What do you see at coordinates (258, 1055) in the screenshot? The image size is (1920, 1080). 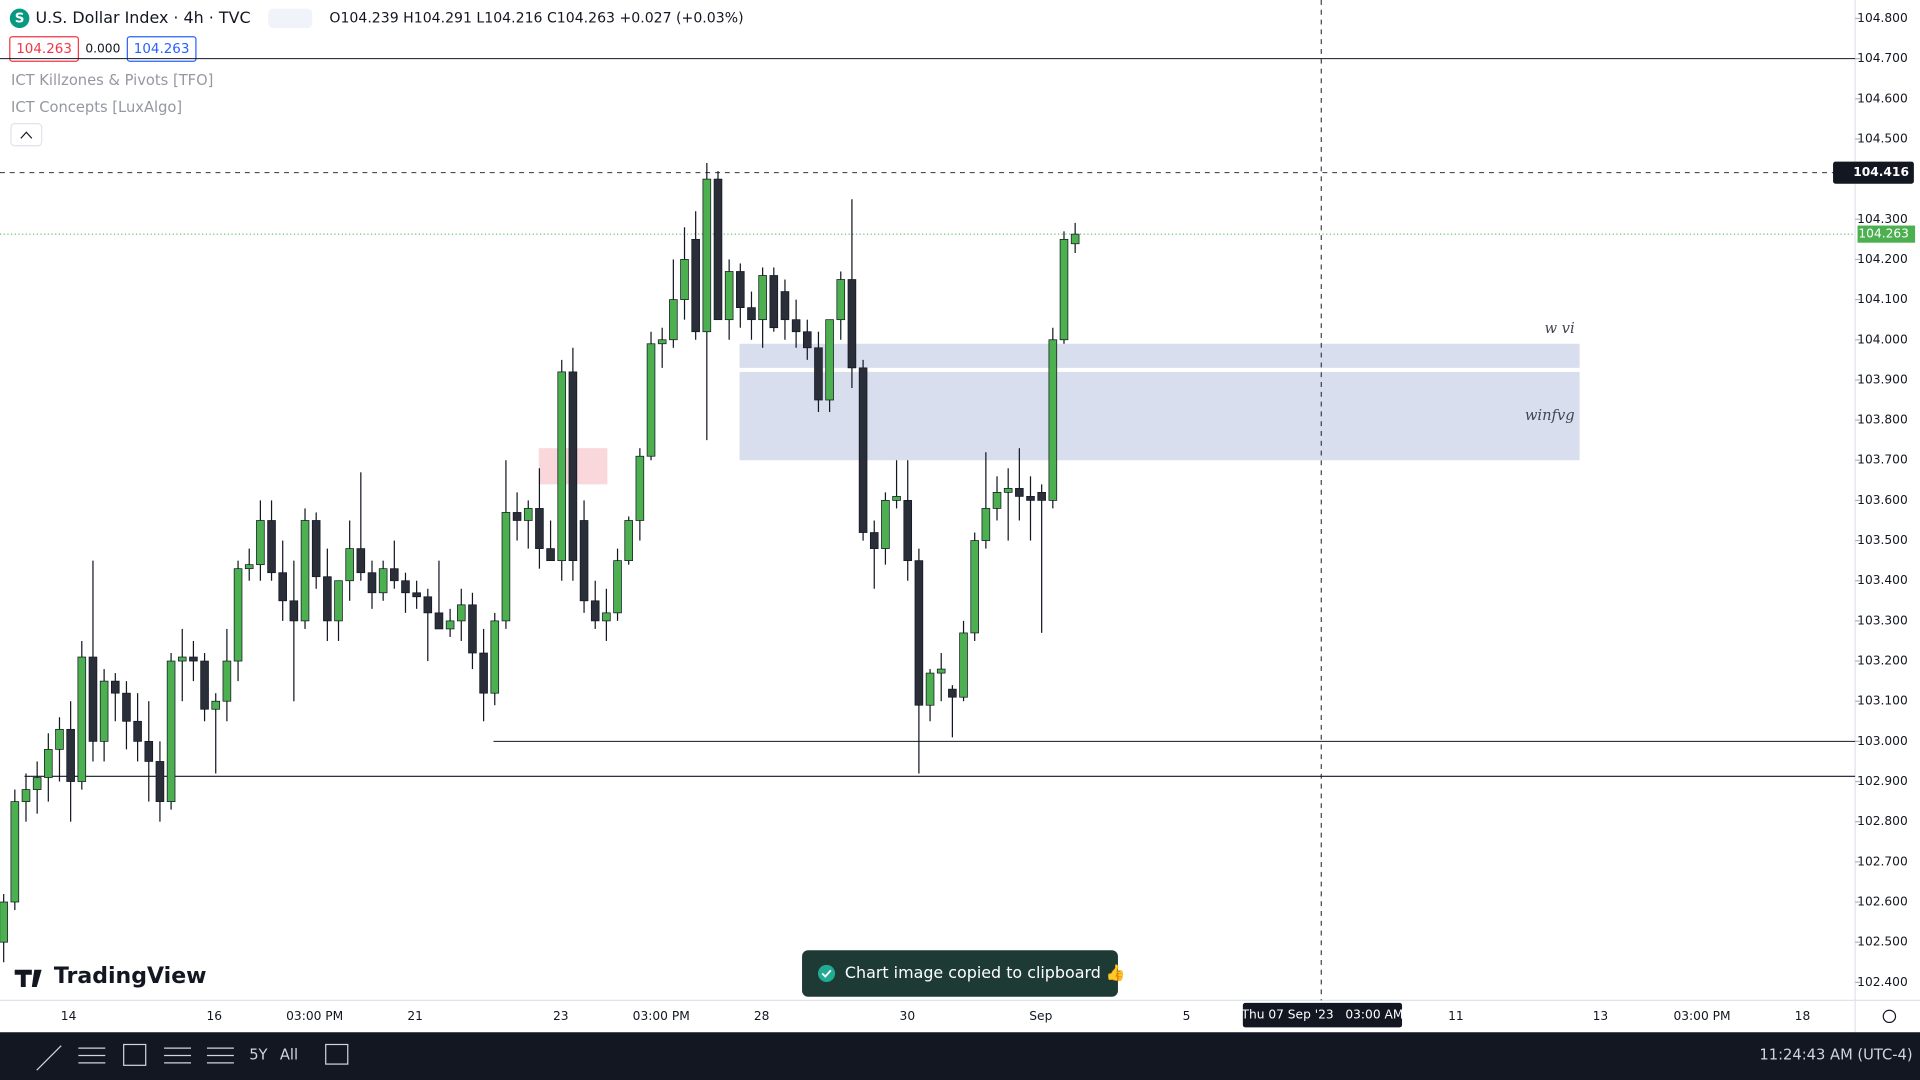 I see `range-button: 5Y` at bounding box center [258, 1055].